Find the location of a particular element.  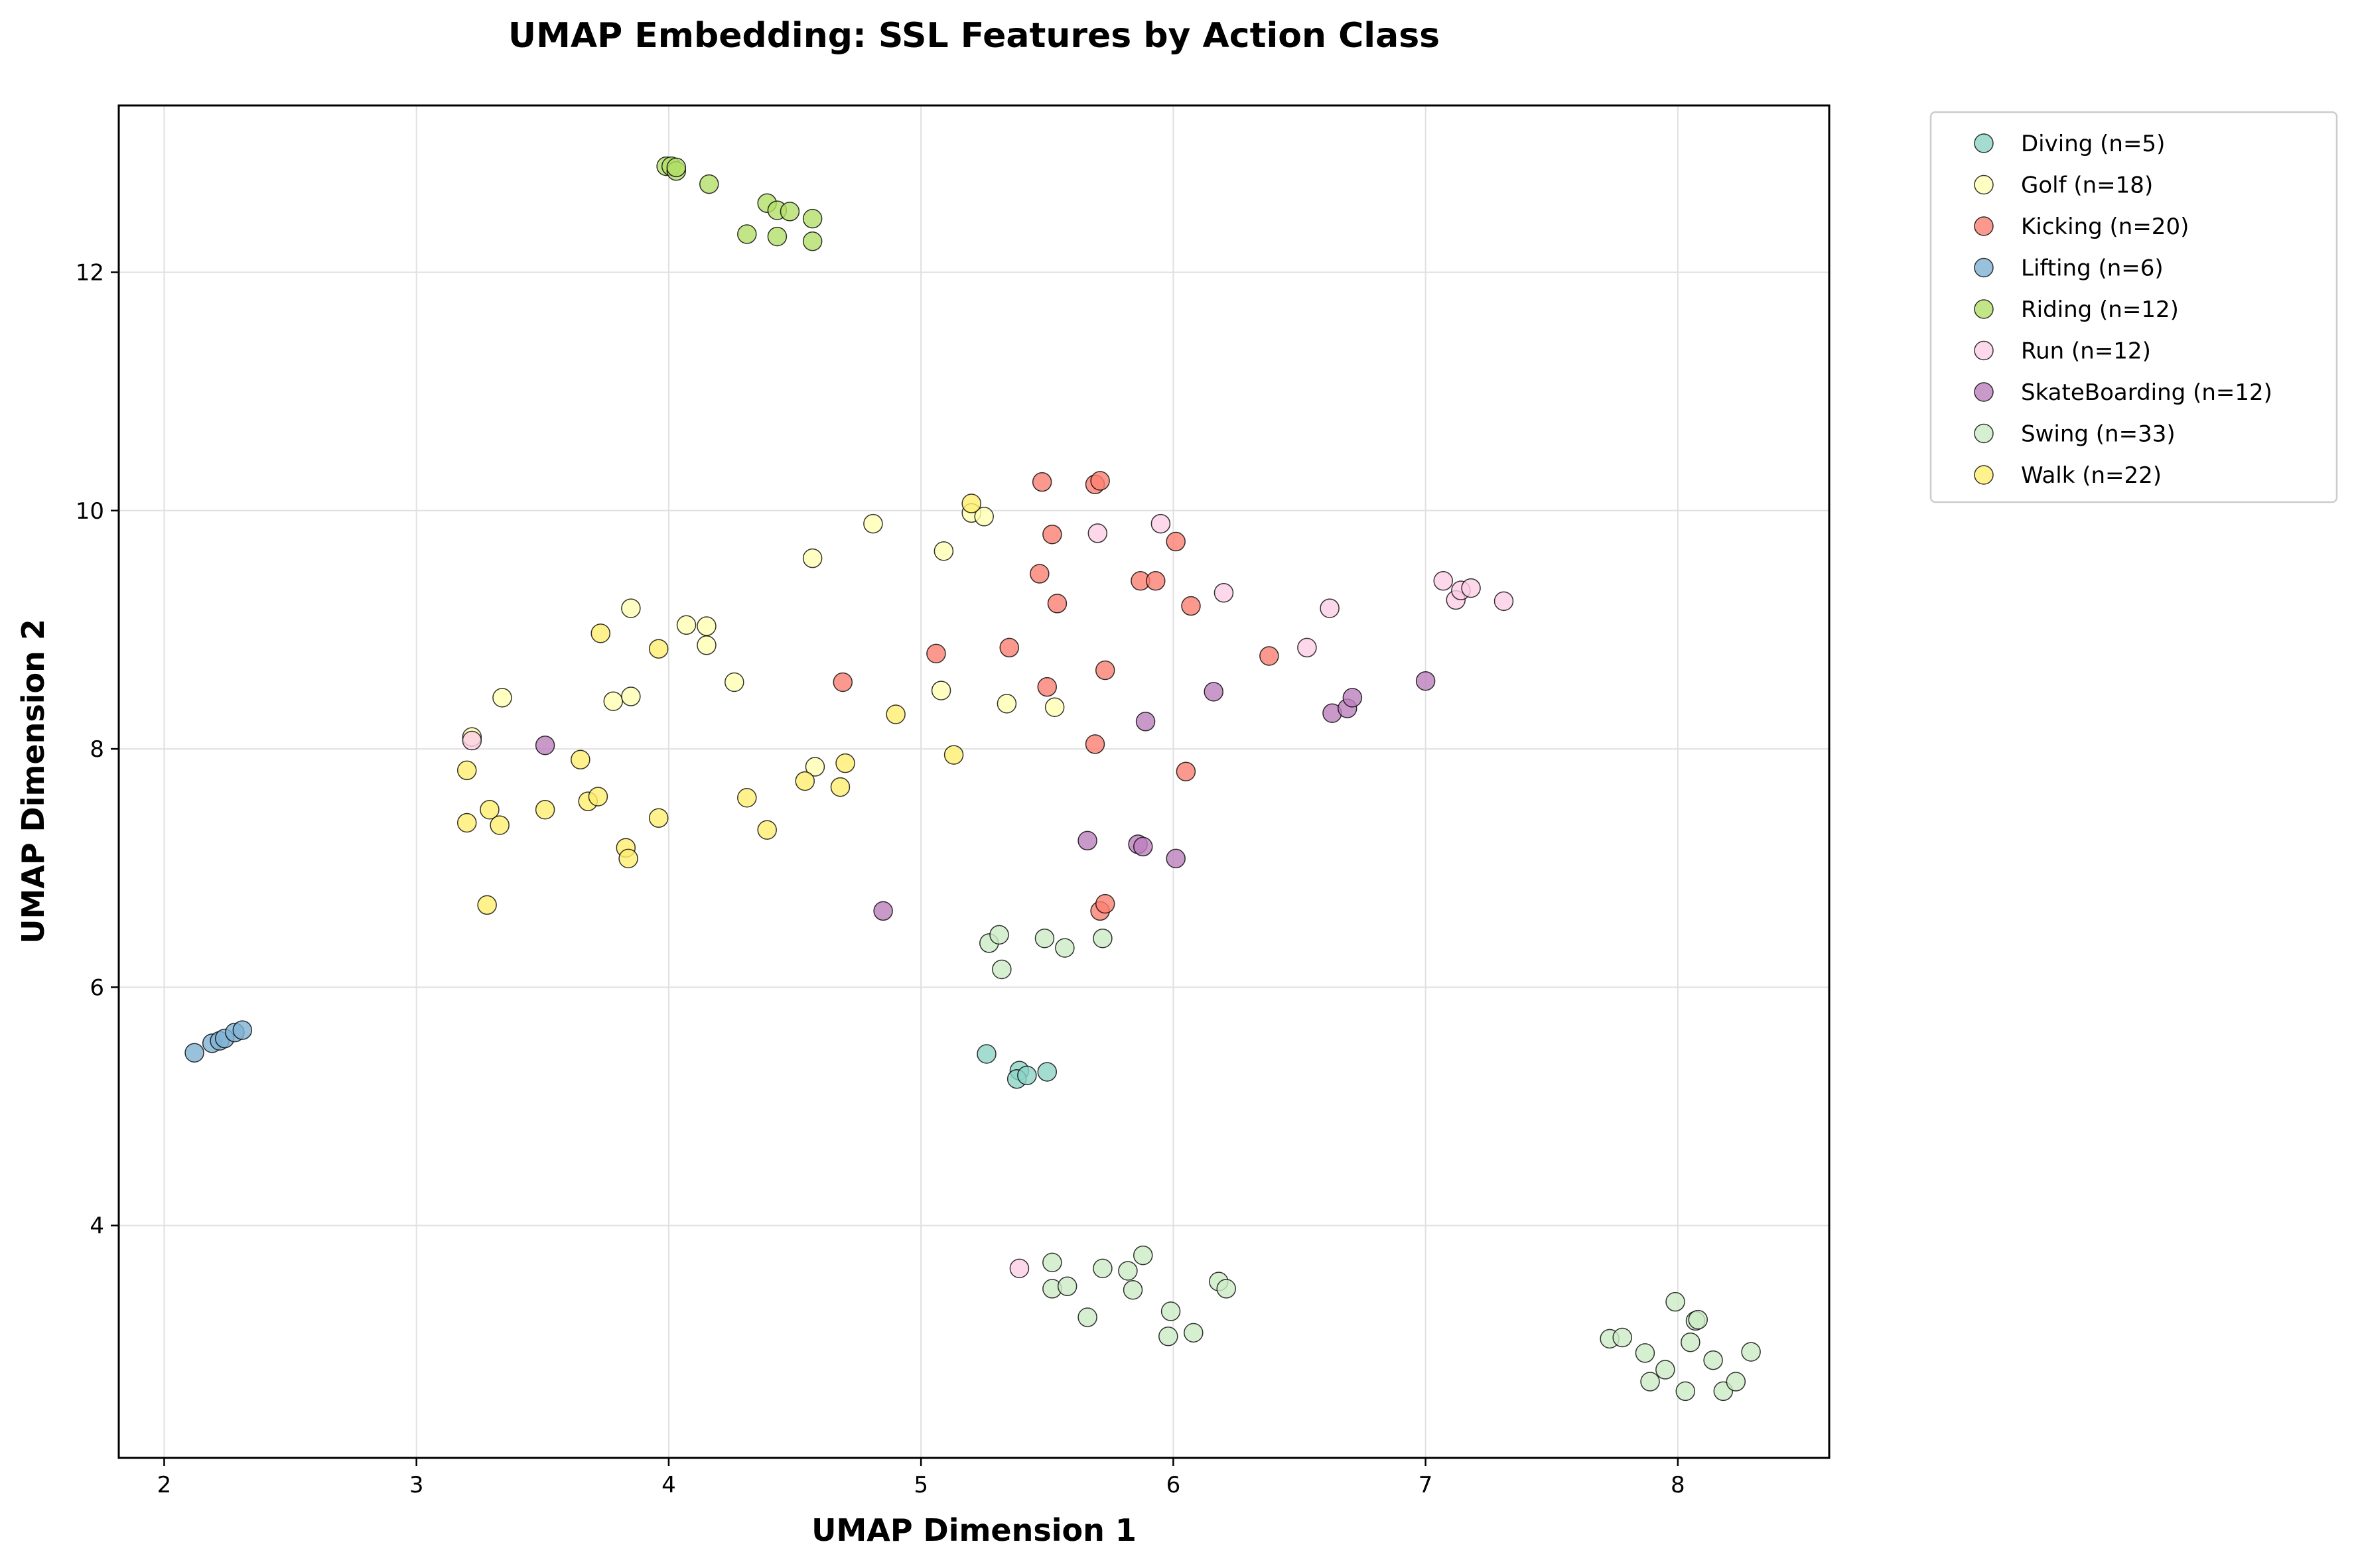

series-diving is located at coordinates (1017, 1066).